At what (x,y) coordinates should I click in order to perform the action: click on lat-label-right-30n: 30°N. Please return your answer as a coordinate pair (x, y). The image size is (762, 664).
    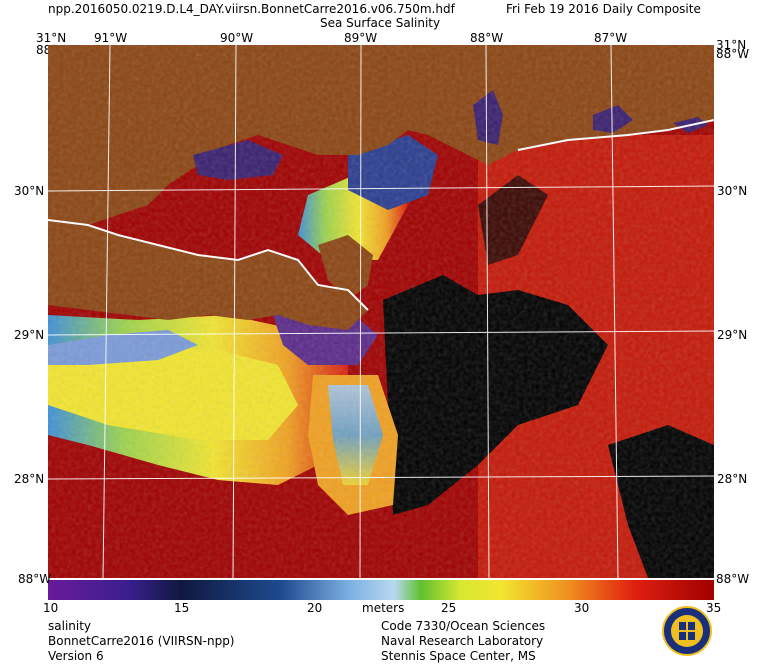
    Looking at the image, I should click on (732, 191).